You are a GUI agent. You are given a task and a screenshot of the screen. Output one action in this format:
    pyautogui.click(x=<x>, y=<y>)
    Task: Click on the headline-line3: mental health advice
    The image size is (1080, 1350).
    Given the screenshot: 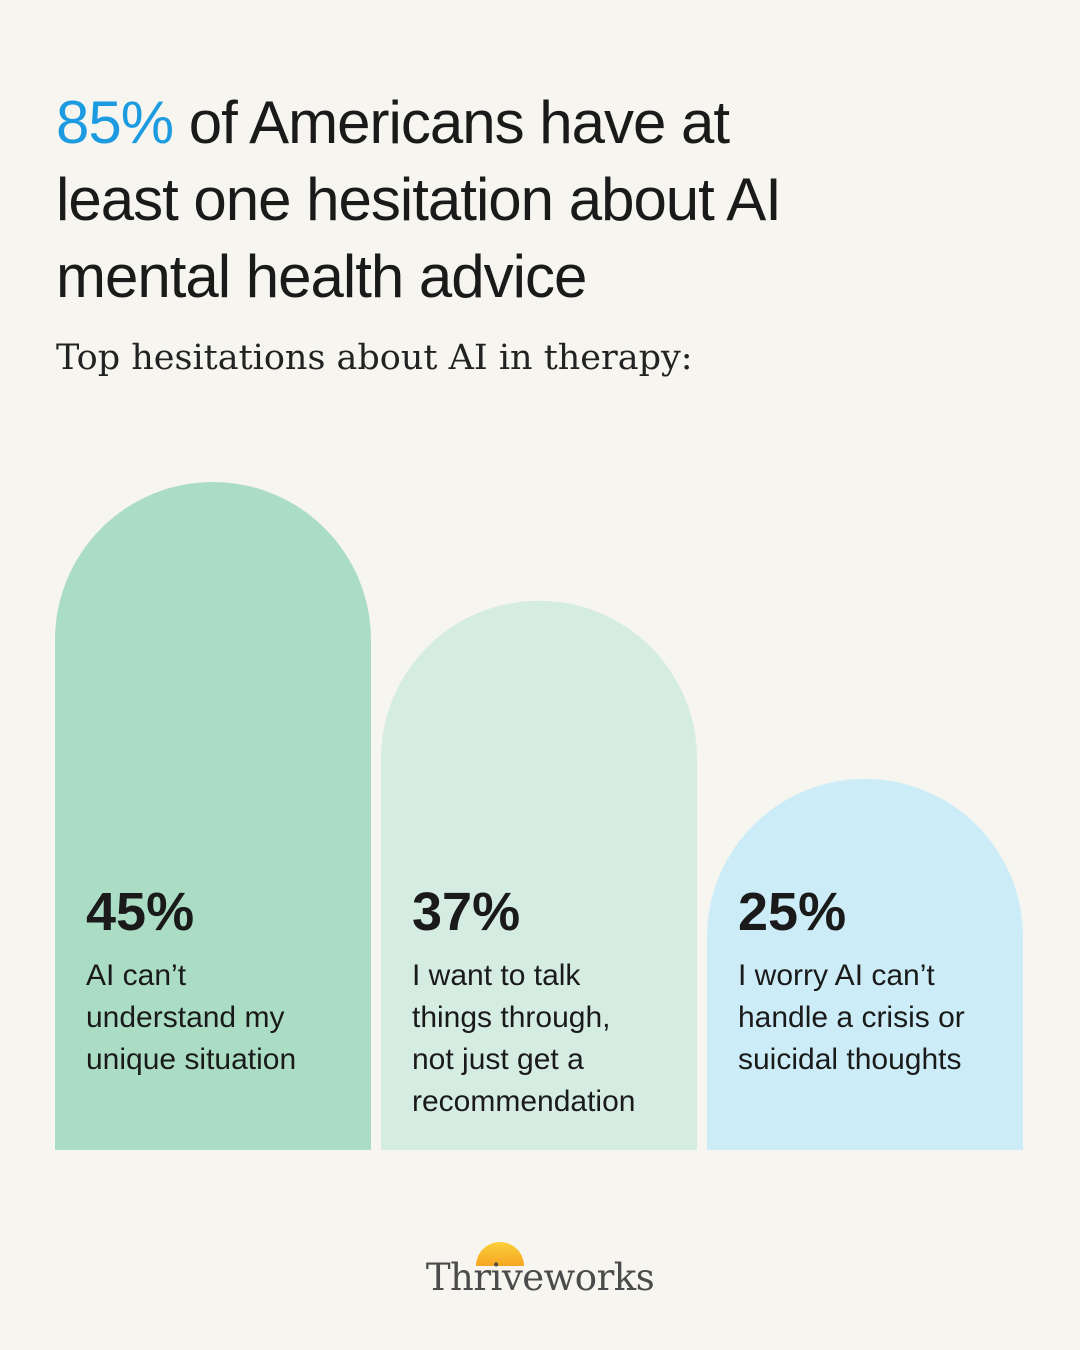 What is the action you would take?
    pyautogui.click(x=321, y=276)
    